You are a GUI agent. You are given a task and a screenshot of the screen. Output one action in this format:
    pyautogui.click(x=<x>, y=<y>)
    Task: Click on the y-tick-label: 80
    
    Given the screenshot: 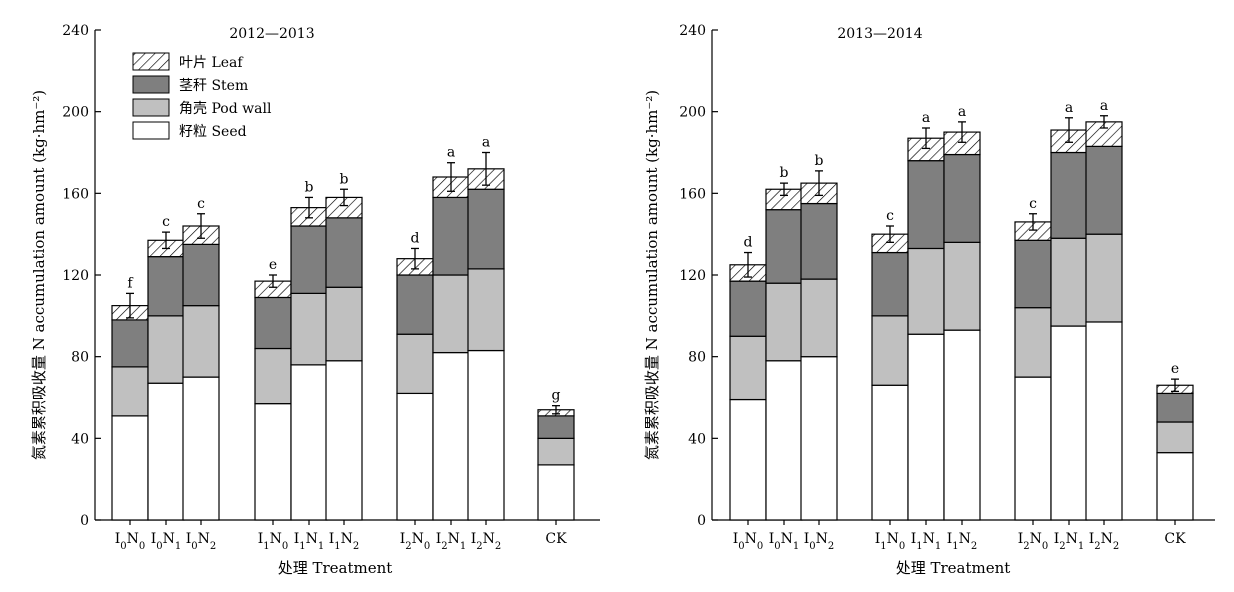 What is the action you would take?
    pyautogui.click(x=697, y=358)
    